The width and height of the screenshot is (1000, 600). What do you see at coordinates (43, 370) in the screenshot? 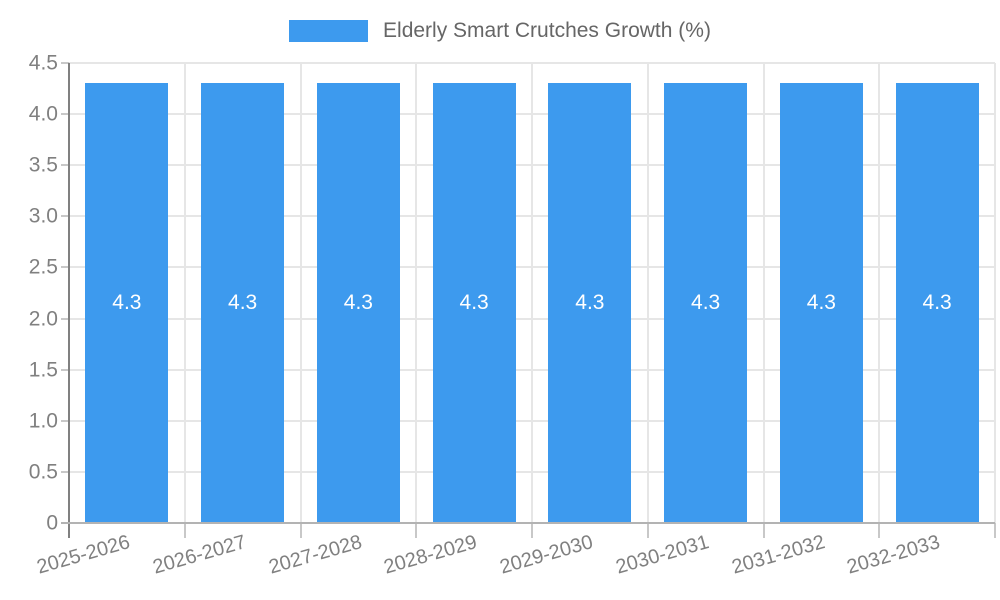
I see `y-tick-label: 1.5` at bounding box center [43, 370].